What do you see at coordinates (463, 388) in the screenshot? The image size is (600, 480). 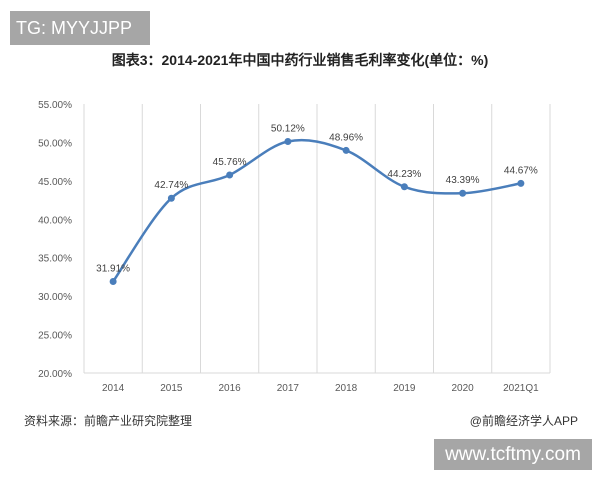 I see `x-tick-label: 2020` at bounding box center [463, 388].